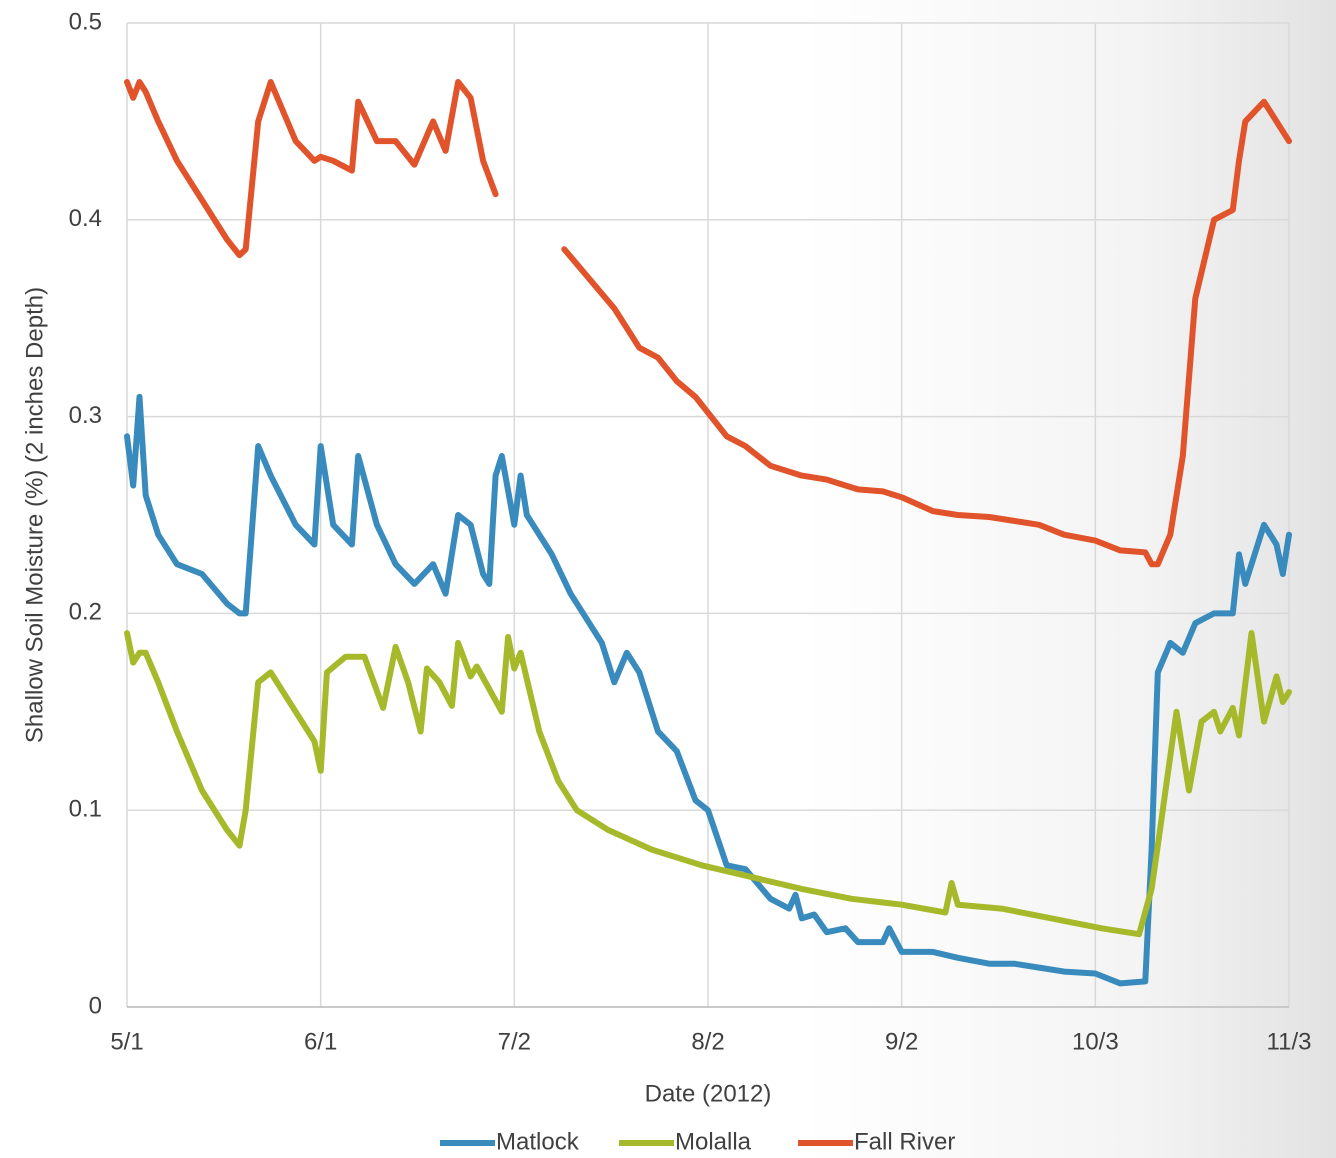  Describe the element at coordinates (85, 809) in the screenshot. I see `y-tick-label: 0.1` at that location.